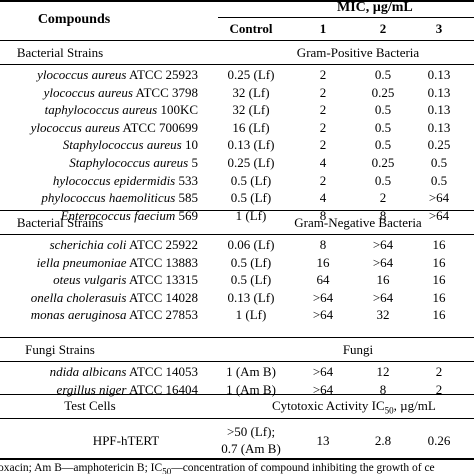 This screenshot has height=474, width=474. I want to click on test-cells-col-2: 2.8, so click(383, 440).